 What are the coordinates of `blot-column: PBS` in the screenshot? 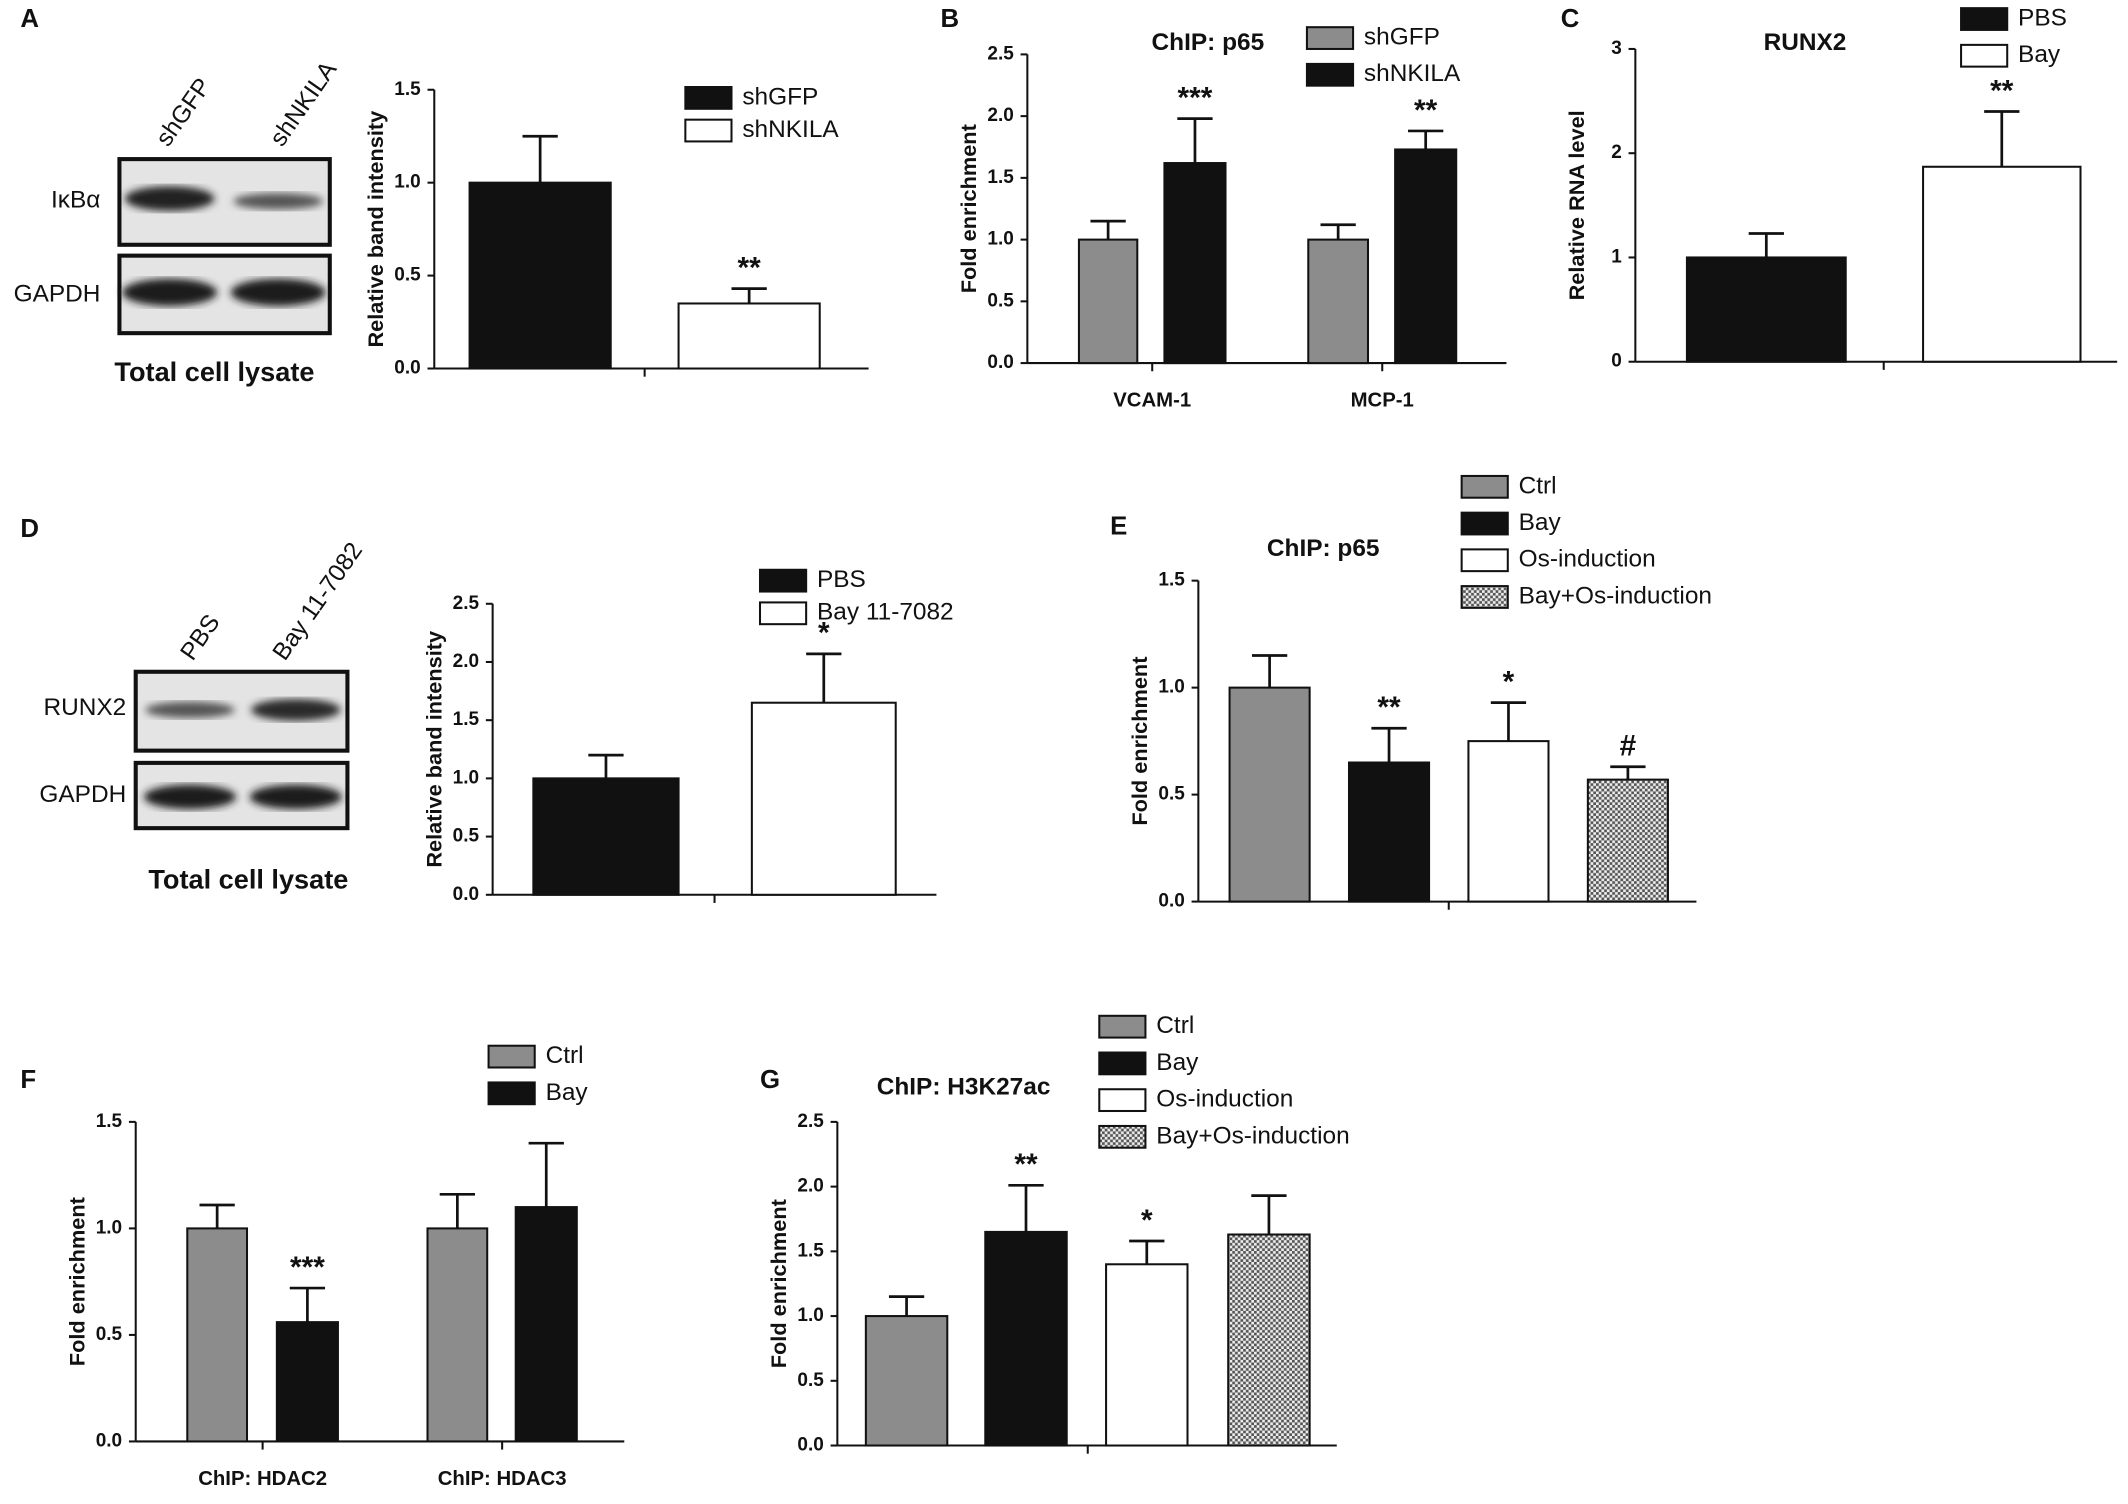 It's located at (200, 638).